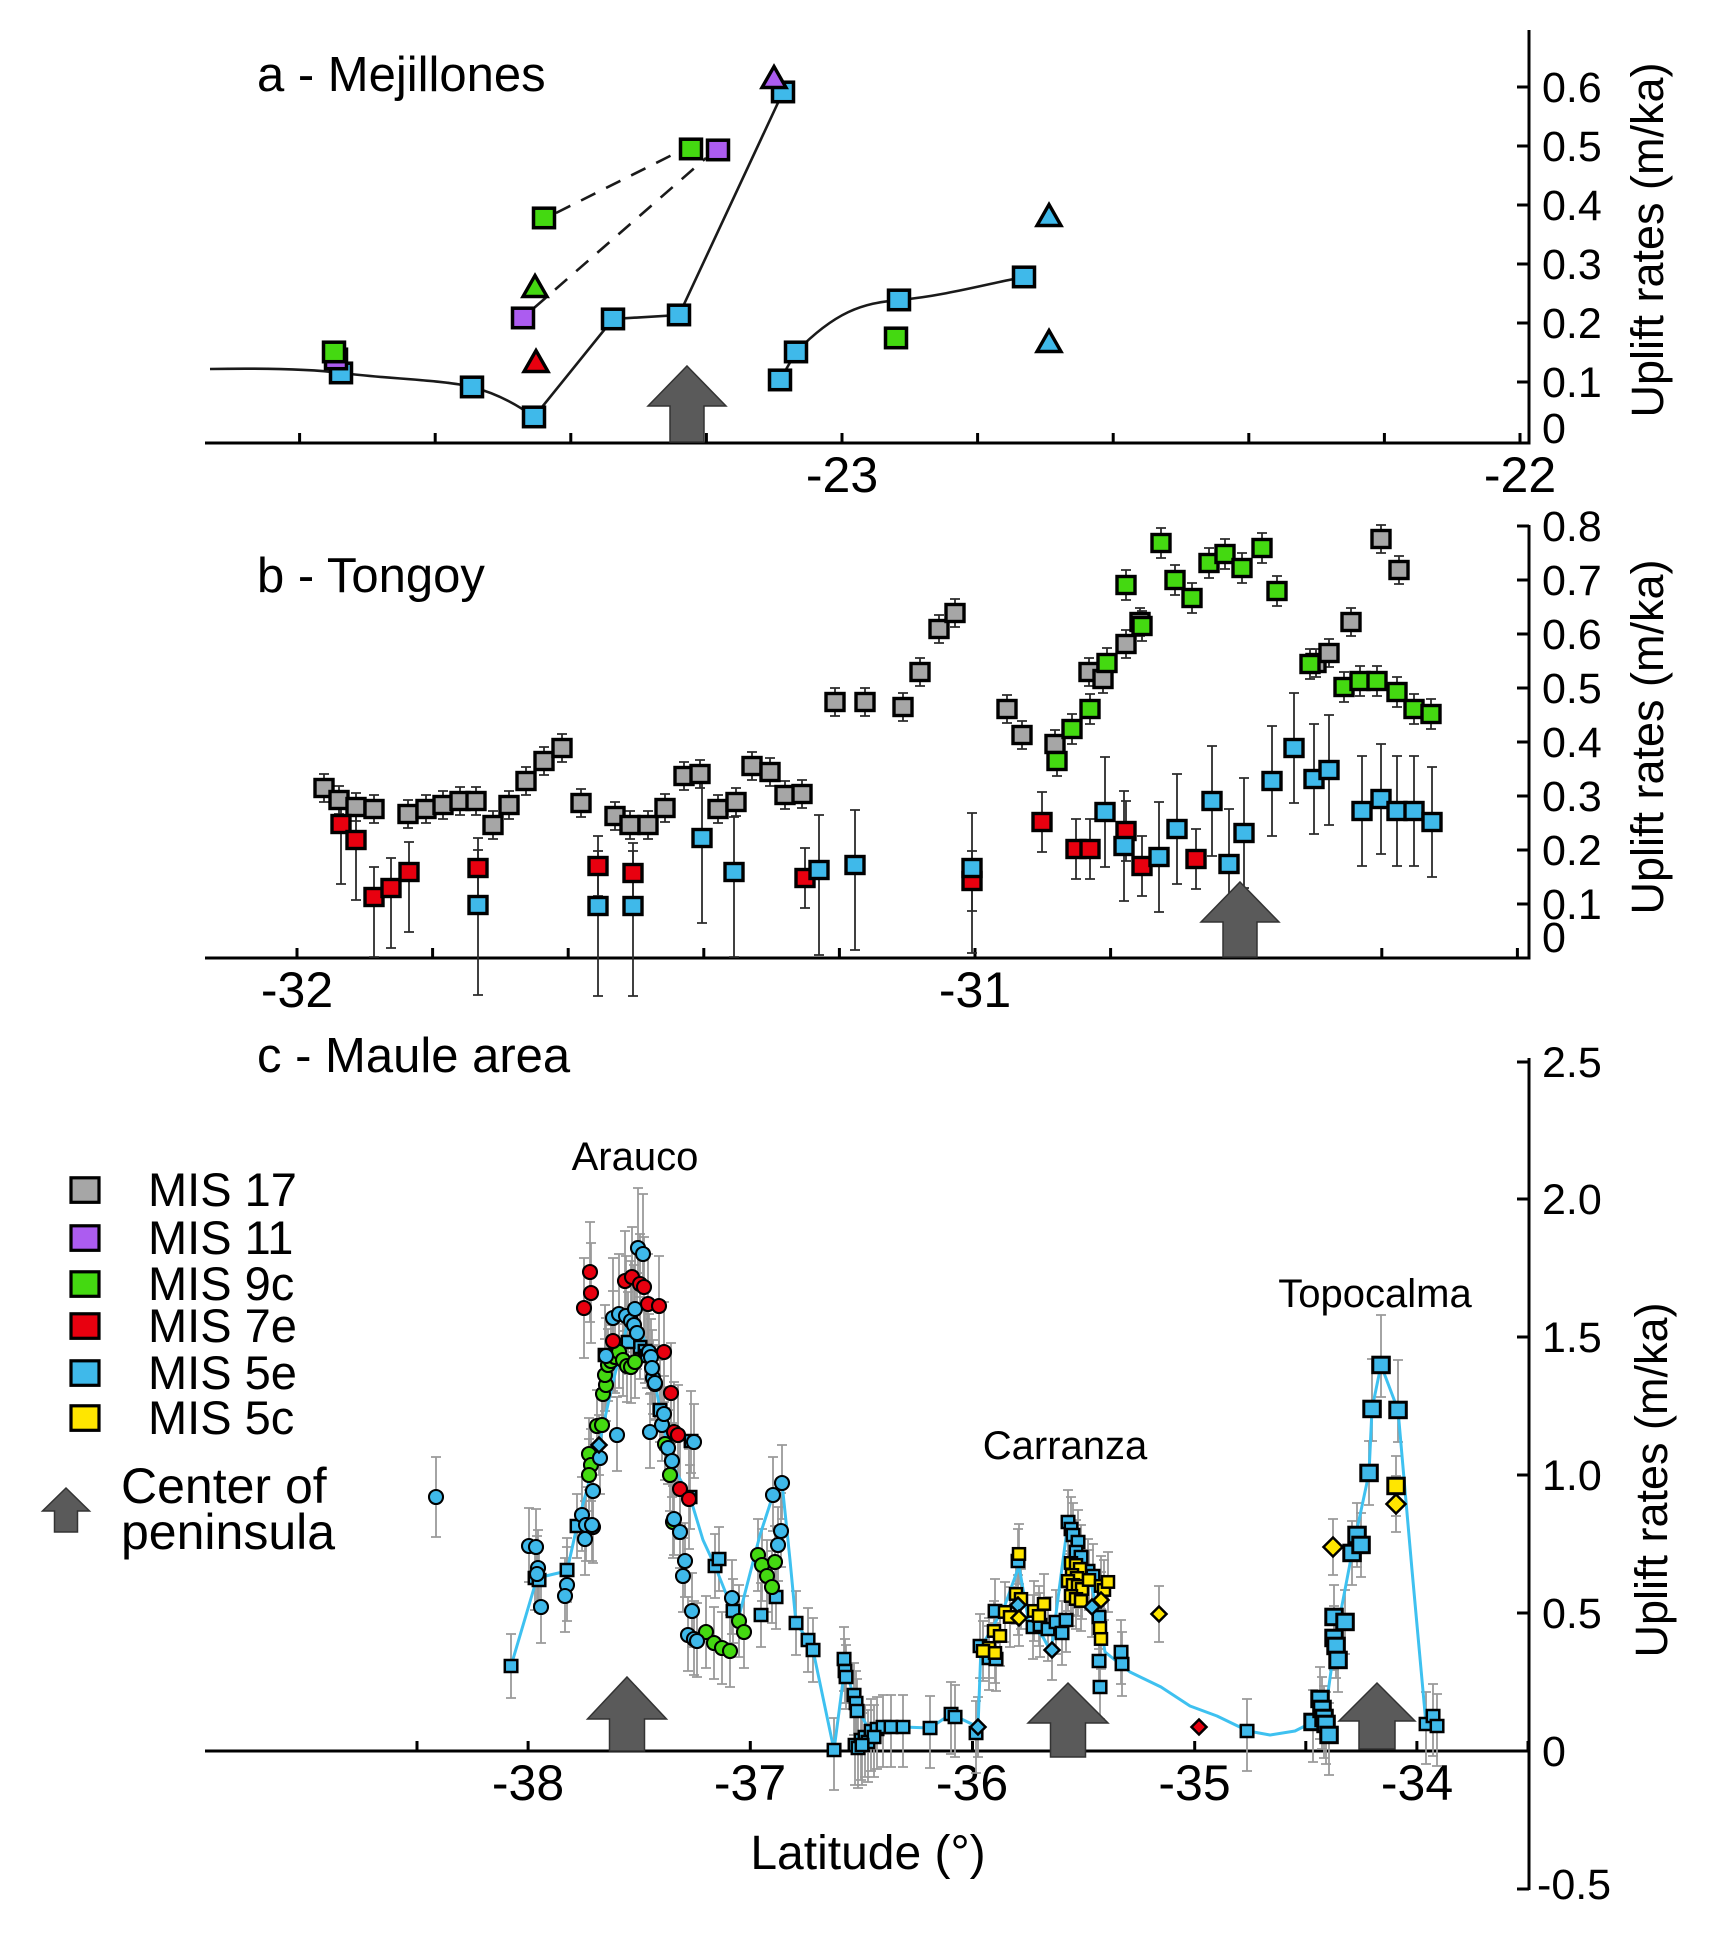 The image size is (1731, 1935). Describe the element at coordinates (414, 1056) in the screenshot. I see `svg-text: c - Maule area` at that location.